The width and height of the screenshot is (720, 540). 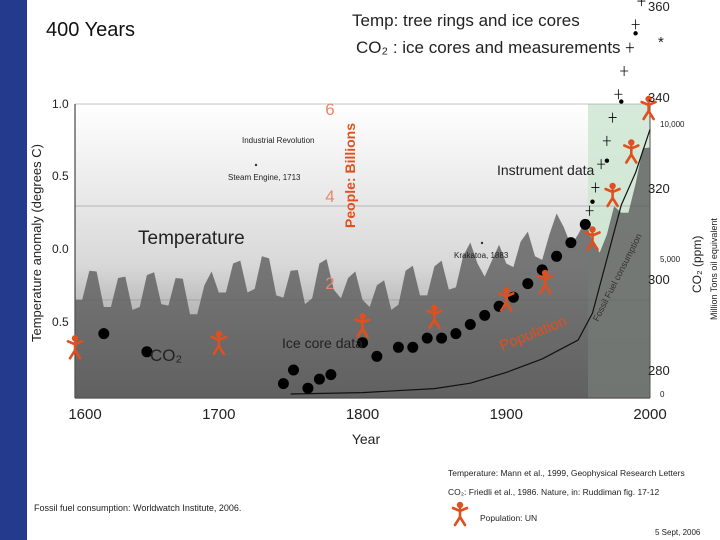 What do you see at coordinates (191, 238) in the screenshot?
I see `temperature-label: Temperature` at bounding box center [191, 238].